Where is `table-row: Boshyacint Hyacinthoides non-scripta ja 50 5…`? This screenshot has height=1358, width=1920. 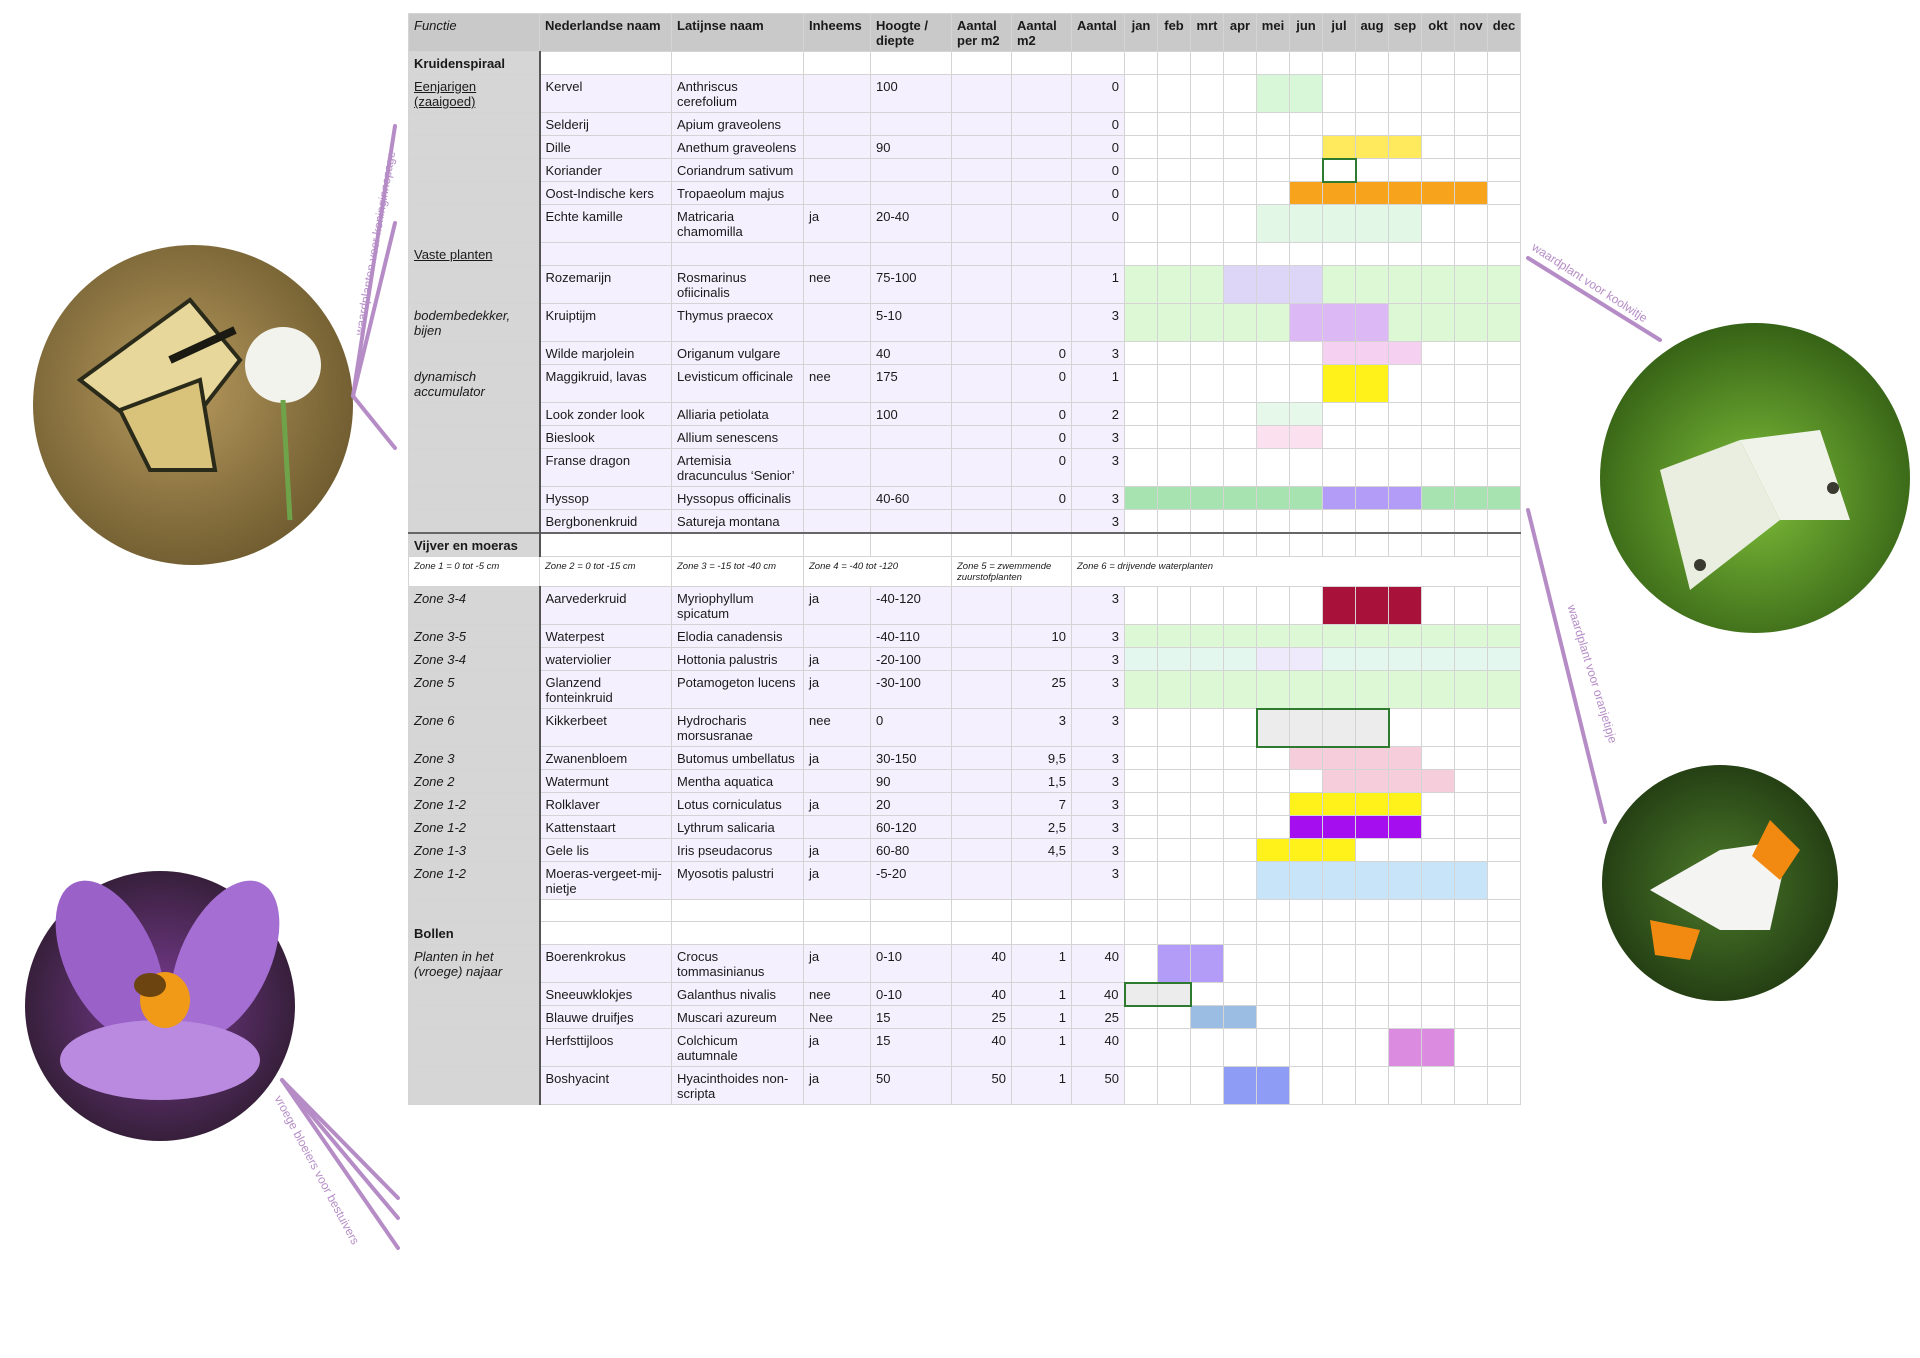
table-row: Boshyacint Hyacinthoides non-scripta ja 50 5… is located at coordinates (964, 1085).